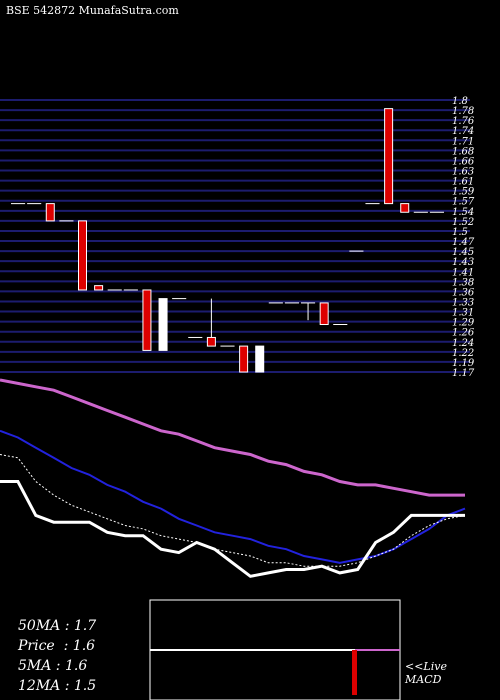 The image size is (500, 700). I want to click on price-tick-label: 1.29, so click(463, 323).